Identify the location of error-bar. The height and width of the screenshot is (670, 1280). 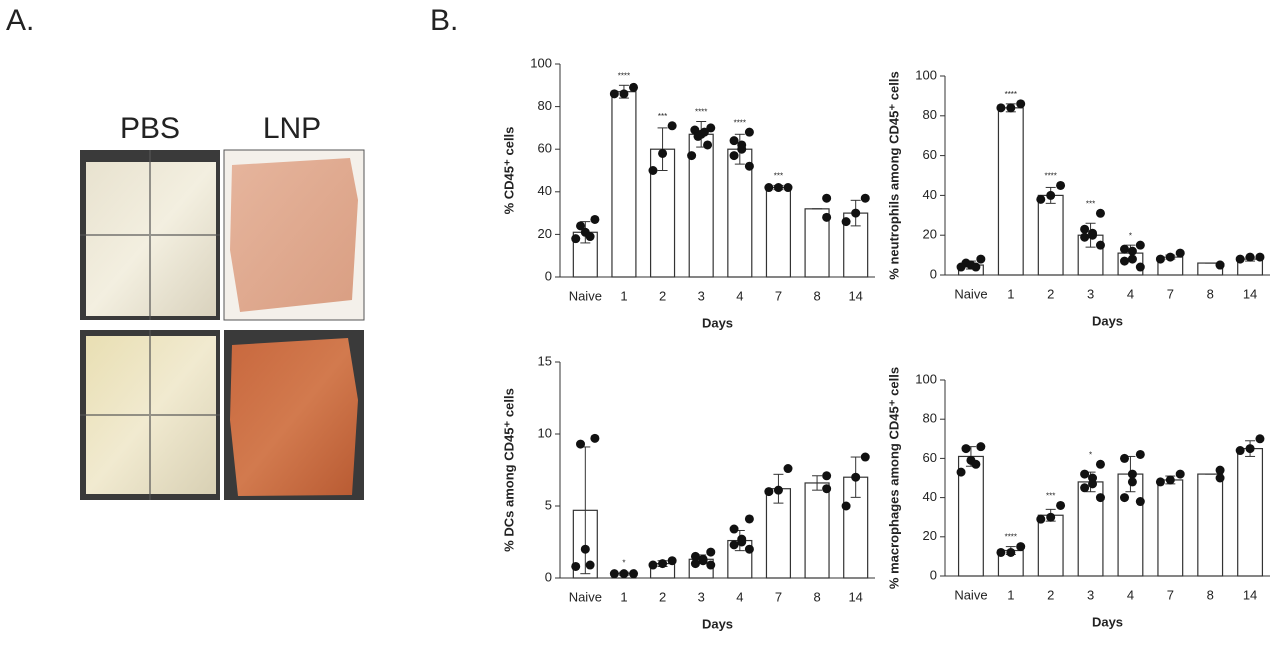
(817, 483).